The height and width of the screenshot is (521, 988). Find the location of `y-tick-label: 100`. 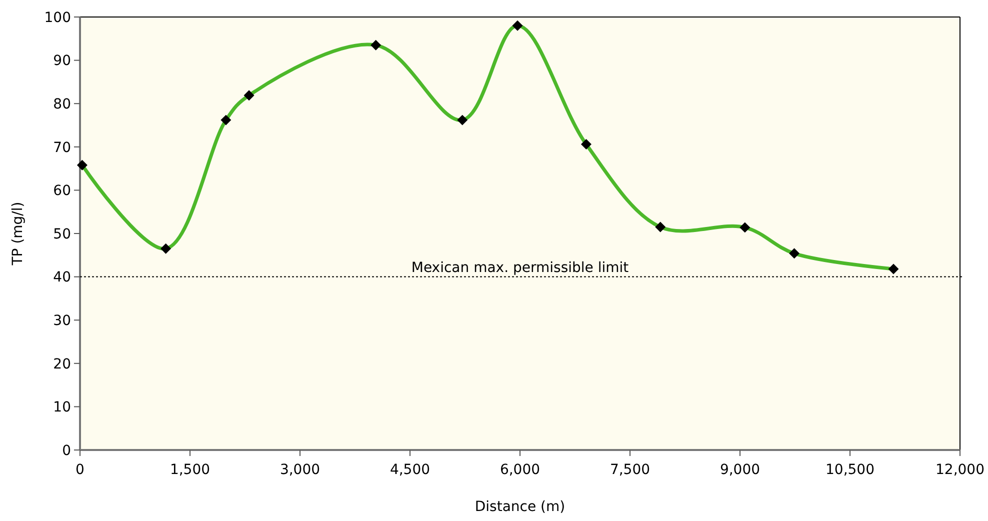

y-tick-label: 100 is located at coordinates (57, 18).